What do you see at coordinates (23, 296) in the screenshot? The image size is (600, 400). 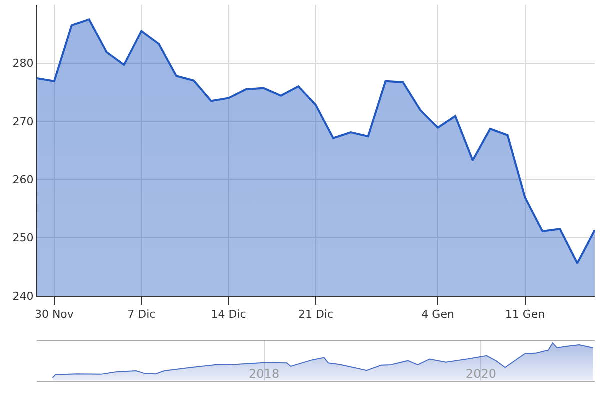 I see `y-tick-label: 240` at bounding box center [23, 296].